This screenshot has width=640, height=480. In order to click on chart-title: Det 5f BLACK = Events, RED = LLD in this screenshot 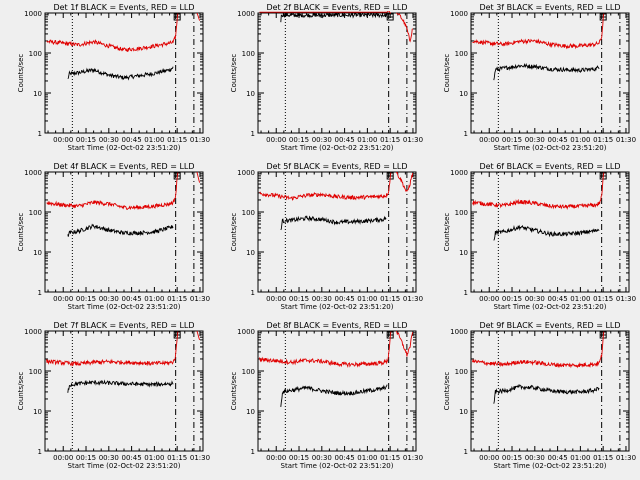, I will do `click(336, 166)`.